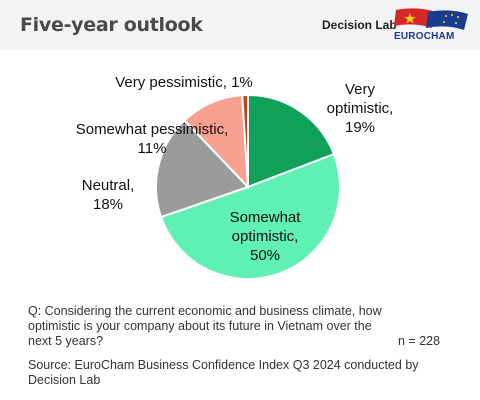 This screenshot has width=480, height=400. What do you see at coordinates (184, 82) in the screenshot?
I see `pie-label-very-pessimistic: Very pessimistic, 1%` at bounding box center [184, 82].